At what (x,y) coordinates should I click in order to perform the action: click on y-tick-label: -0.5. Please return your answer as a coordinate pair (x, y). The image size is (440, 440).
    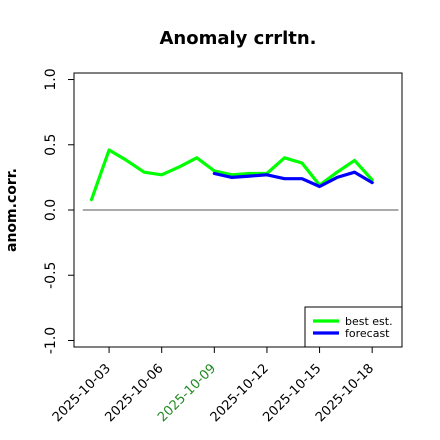
    Looking at the image, I should click on (51, 275).